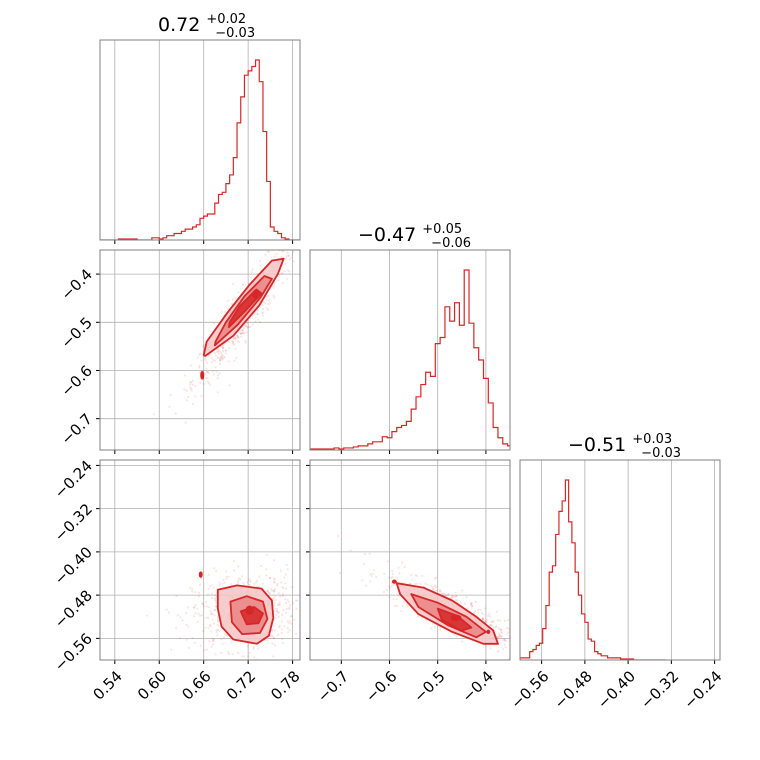 The width and height of the screenshot is (760, 760). Describe the element at coordinates (597, 445) in the screenshot. I see `title-3-value: −0.51` at that location.